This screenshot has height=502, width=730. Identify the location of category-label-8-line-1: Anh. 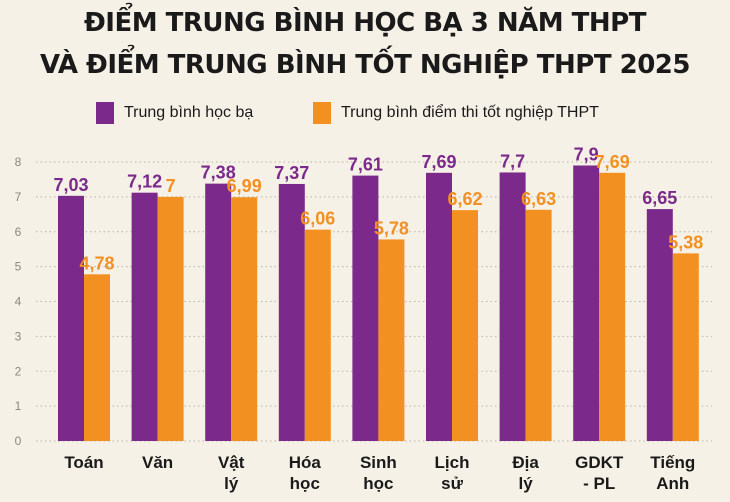
(672, 483).